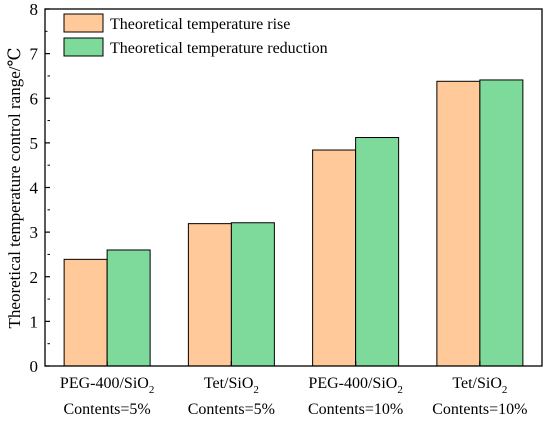  What do you see at coordinates (34, 188) in the screenshot?
I see `y-tick-label: 4` at bounding box center [34, 188].